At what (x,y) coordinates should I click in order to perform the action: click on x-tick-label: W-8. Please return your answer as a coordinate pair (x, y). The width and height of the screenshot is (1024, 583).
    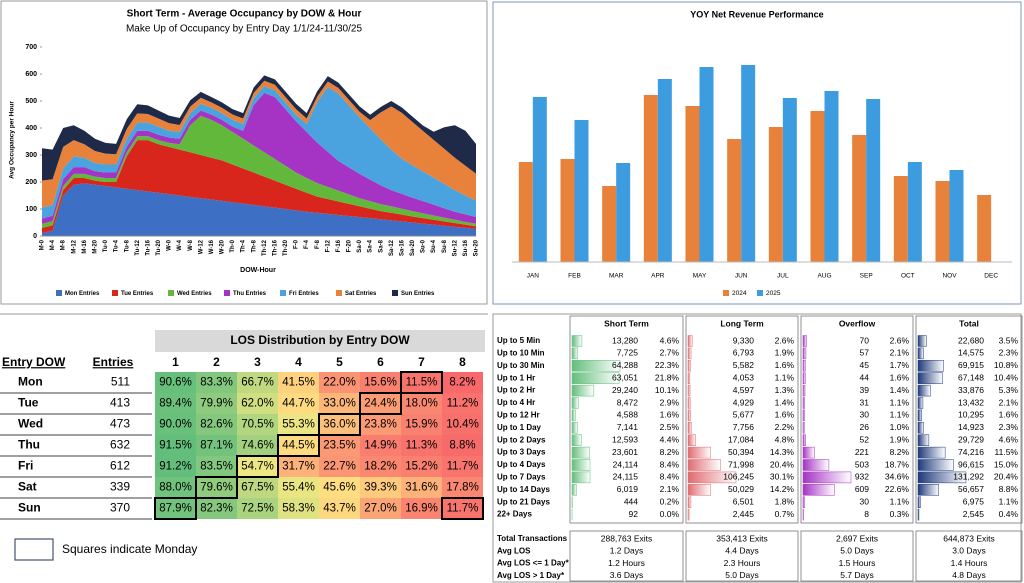
    Looking at the image, I should click on (191, 245).